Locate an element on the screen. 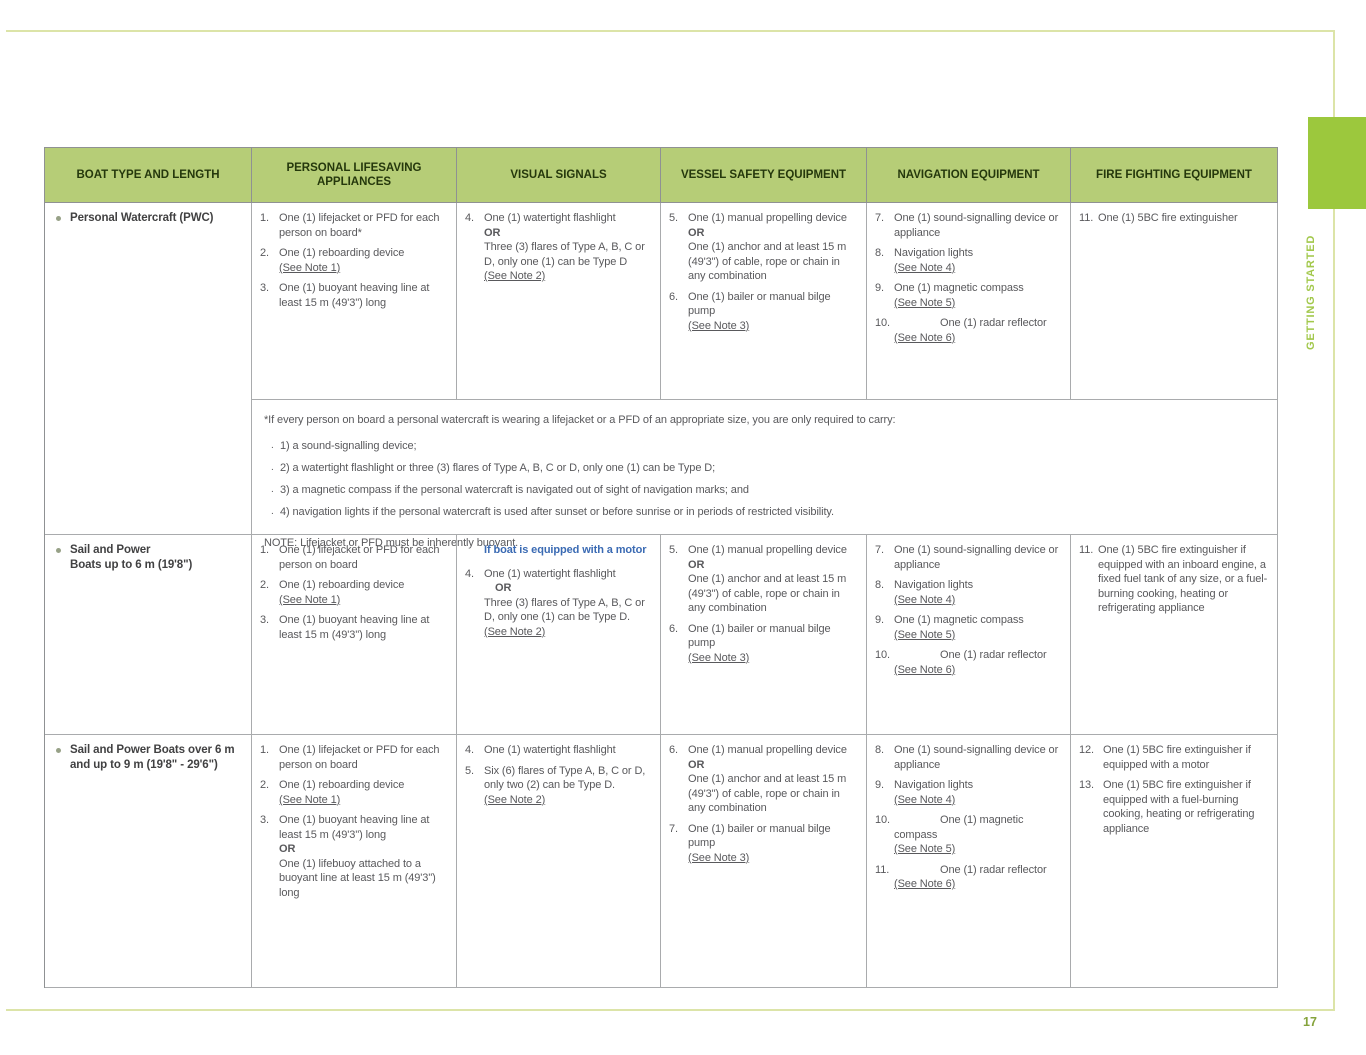  text-line: One (1) watertight flashlight is located at coordinates (550, 218).